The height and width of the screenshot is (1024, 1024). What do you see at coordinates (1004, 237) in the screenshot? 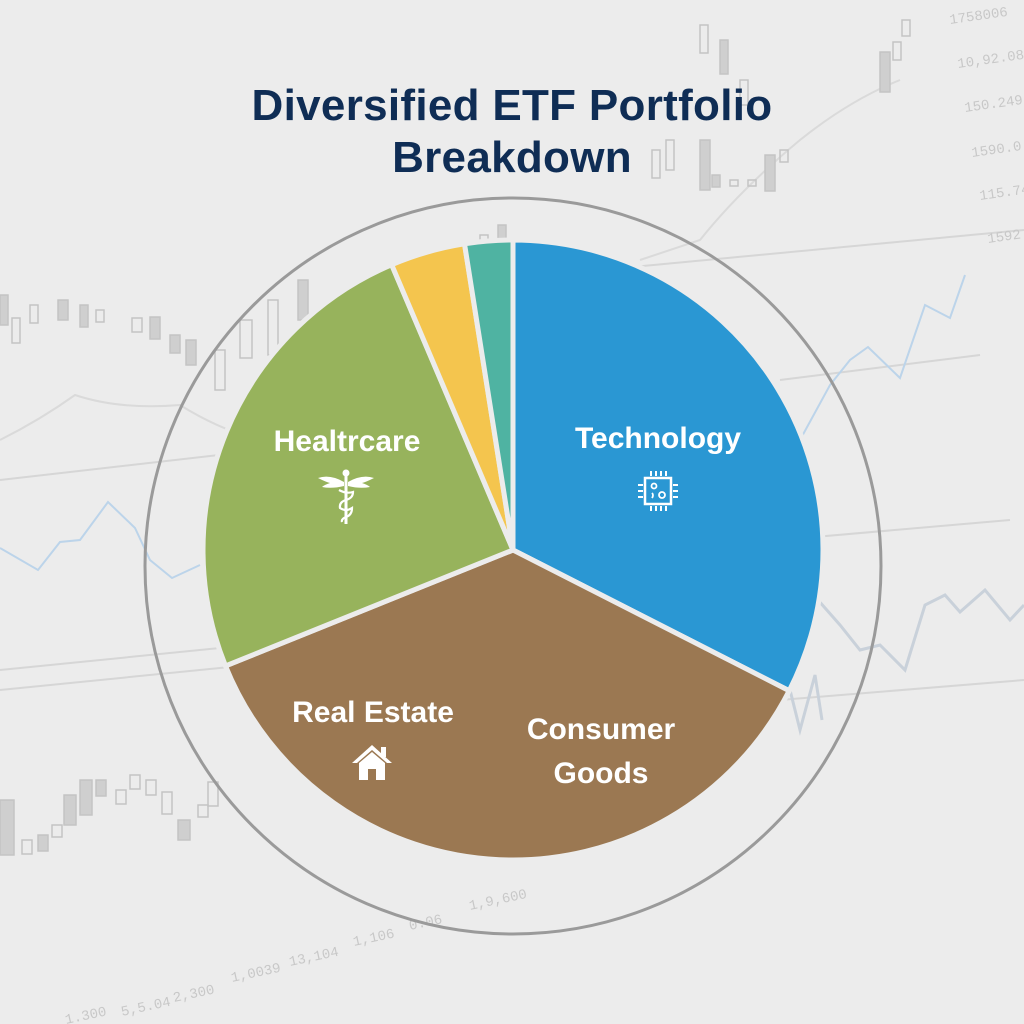
I see `svg-text: 1592` at bounding box center [1004, 237].